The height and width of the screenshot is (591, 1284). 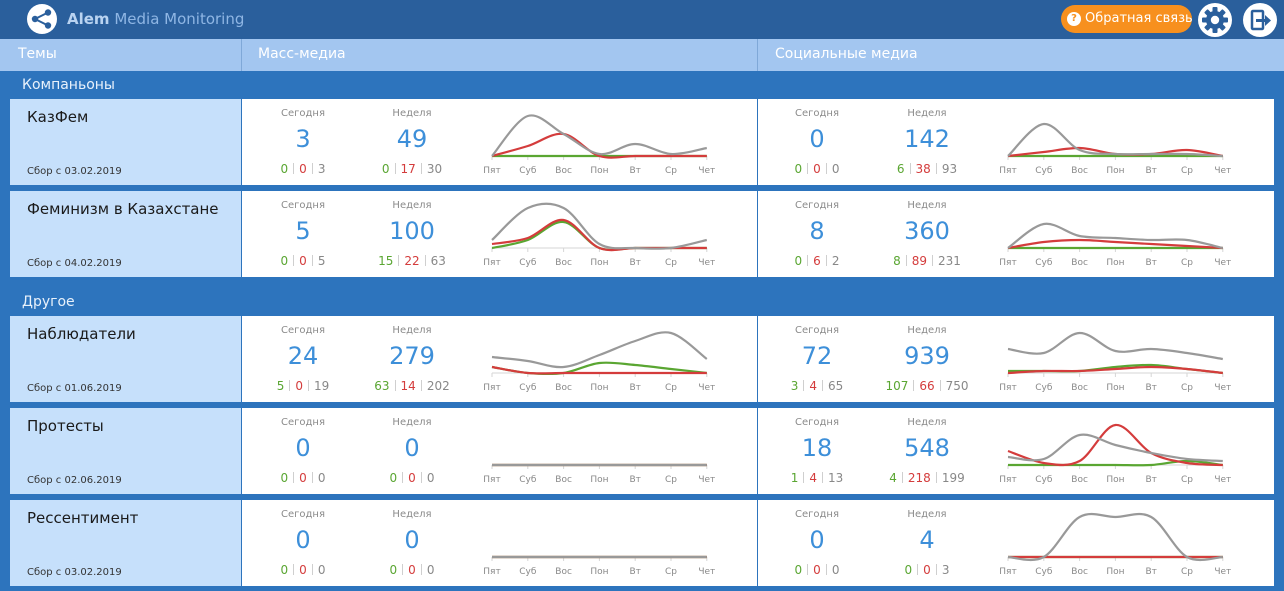 I want to click on week-total: 360, so click(x=927, y=231).